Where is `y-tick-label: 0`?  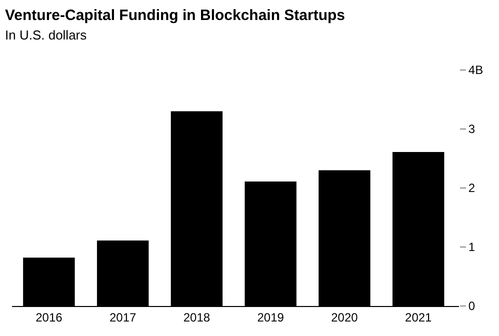 y-tick-label: 0 is located at coordinates (472, 306).